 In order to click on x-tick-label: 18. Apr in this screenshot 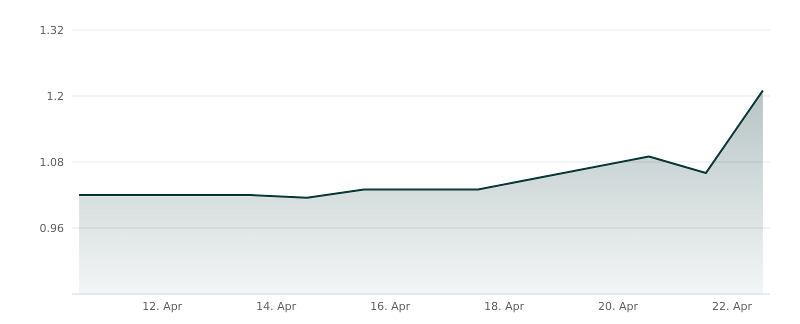, I will do `click(504, 306)`.